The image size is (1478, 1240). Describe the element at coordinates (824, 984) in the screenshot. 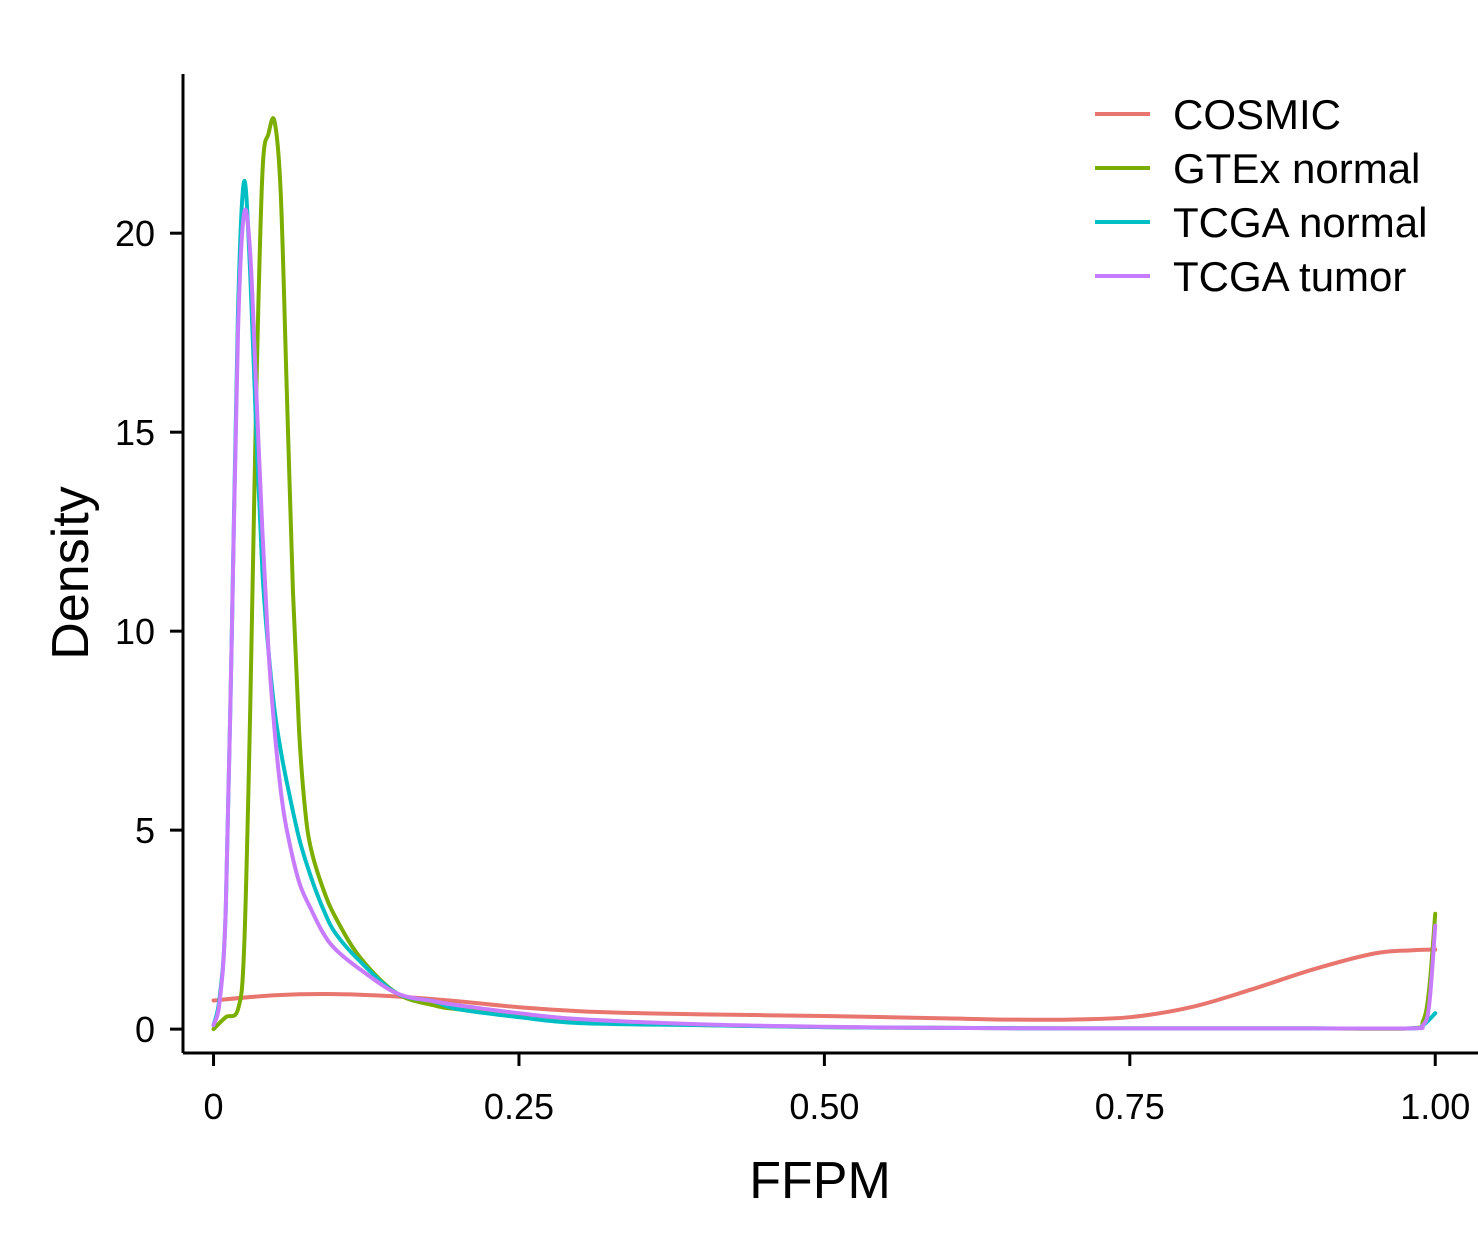

I see `series-line-cosmic` at that location.